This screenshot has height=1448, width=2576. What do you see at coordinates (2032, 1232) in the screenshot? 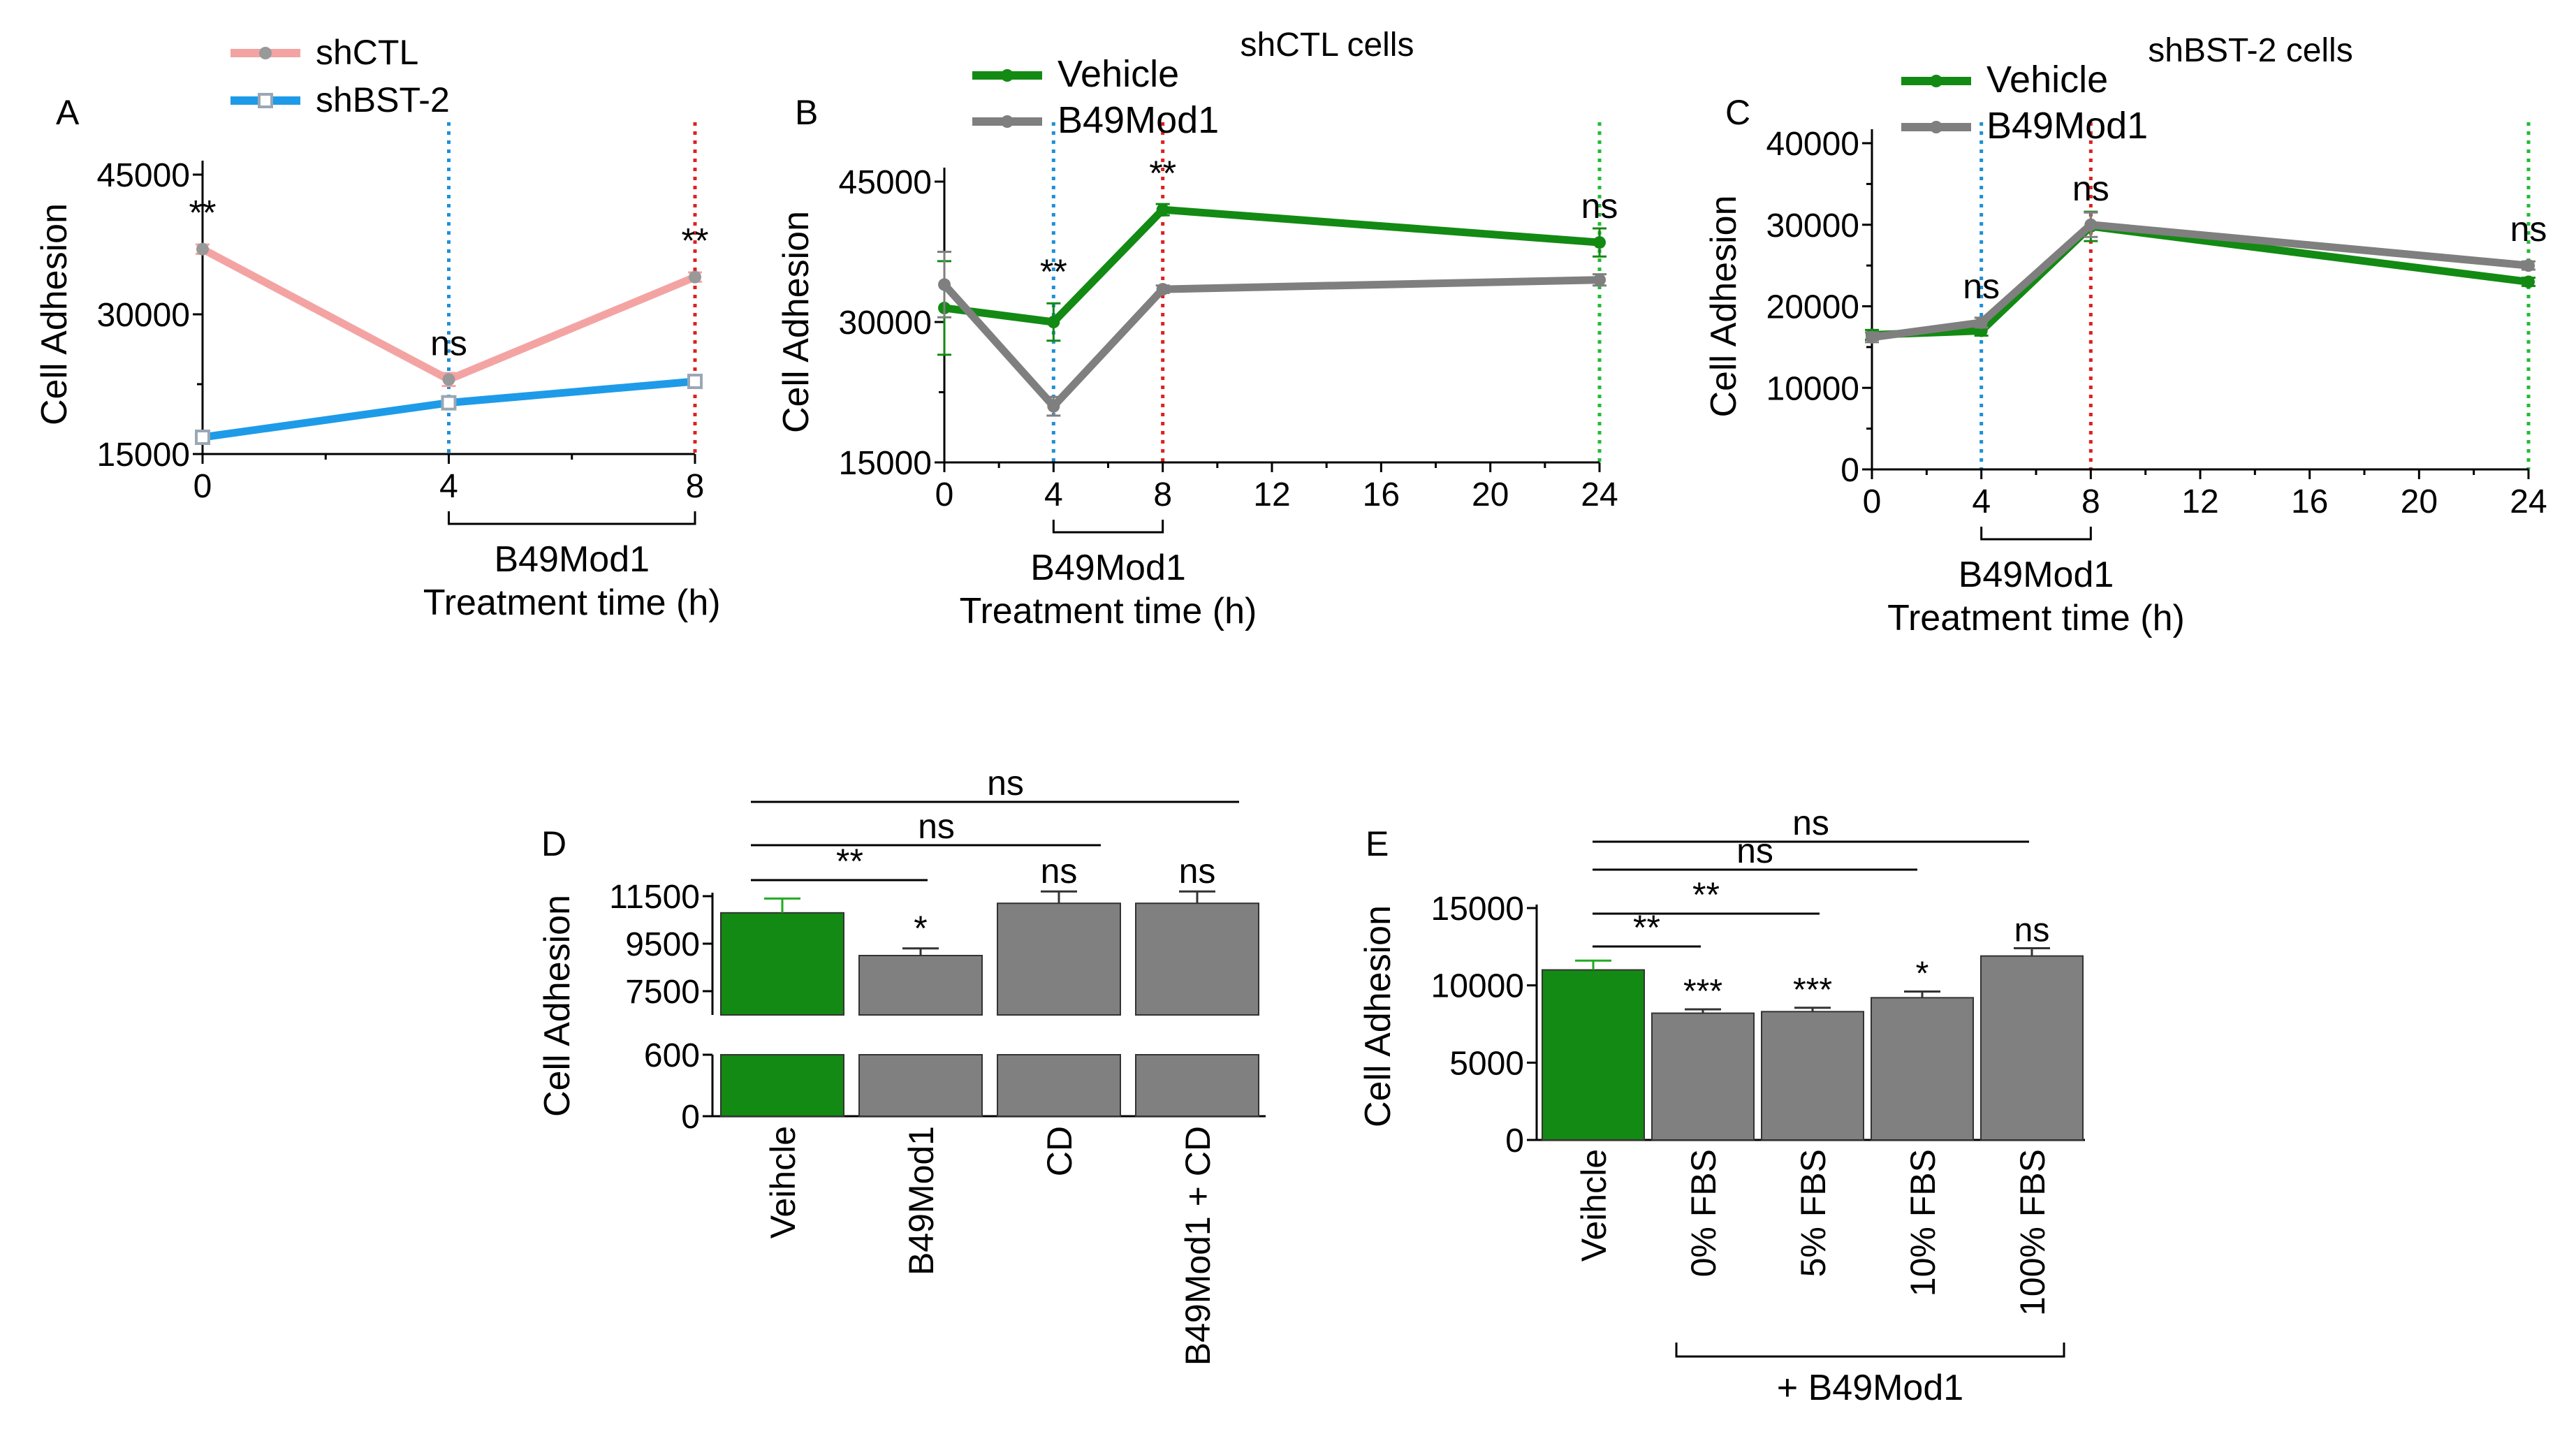
I see `category-label: 100% FBS` at bounding box center [2032, 1232].